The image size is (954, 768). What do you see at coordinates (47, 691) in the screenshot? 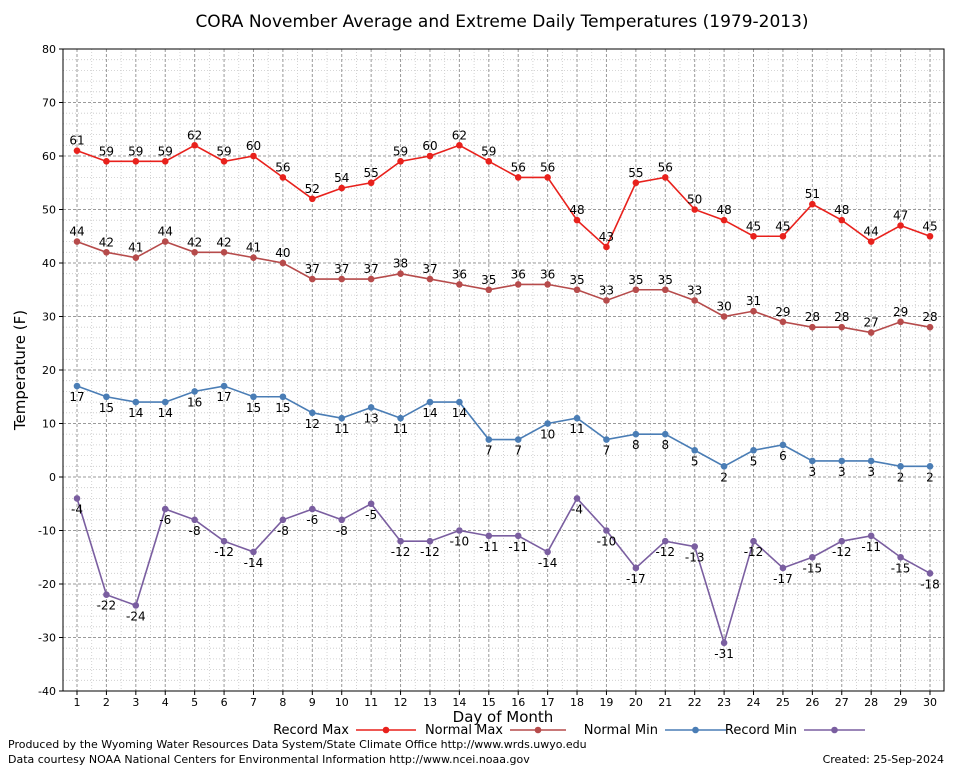
I see `y-tick-label: -40` at bounding box center [47, 691].